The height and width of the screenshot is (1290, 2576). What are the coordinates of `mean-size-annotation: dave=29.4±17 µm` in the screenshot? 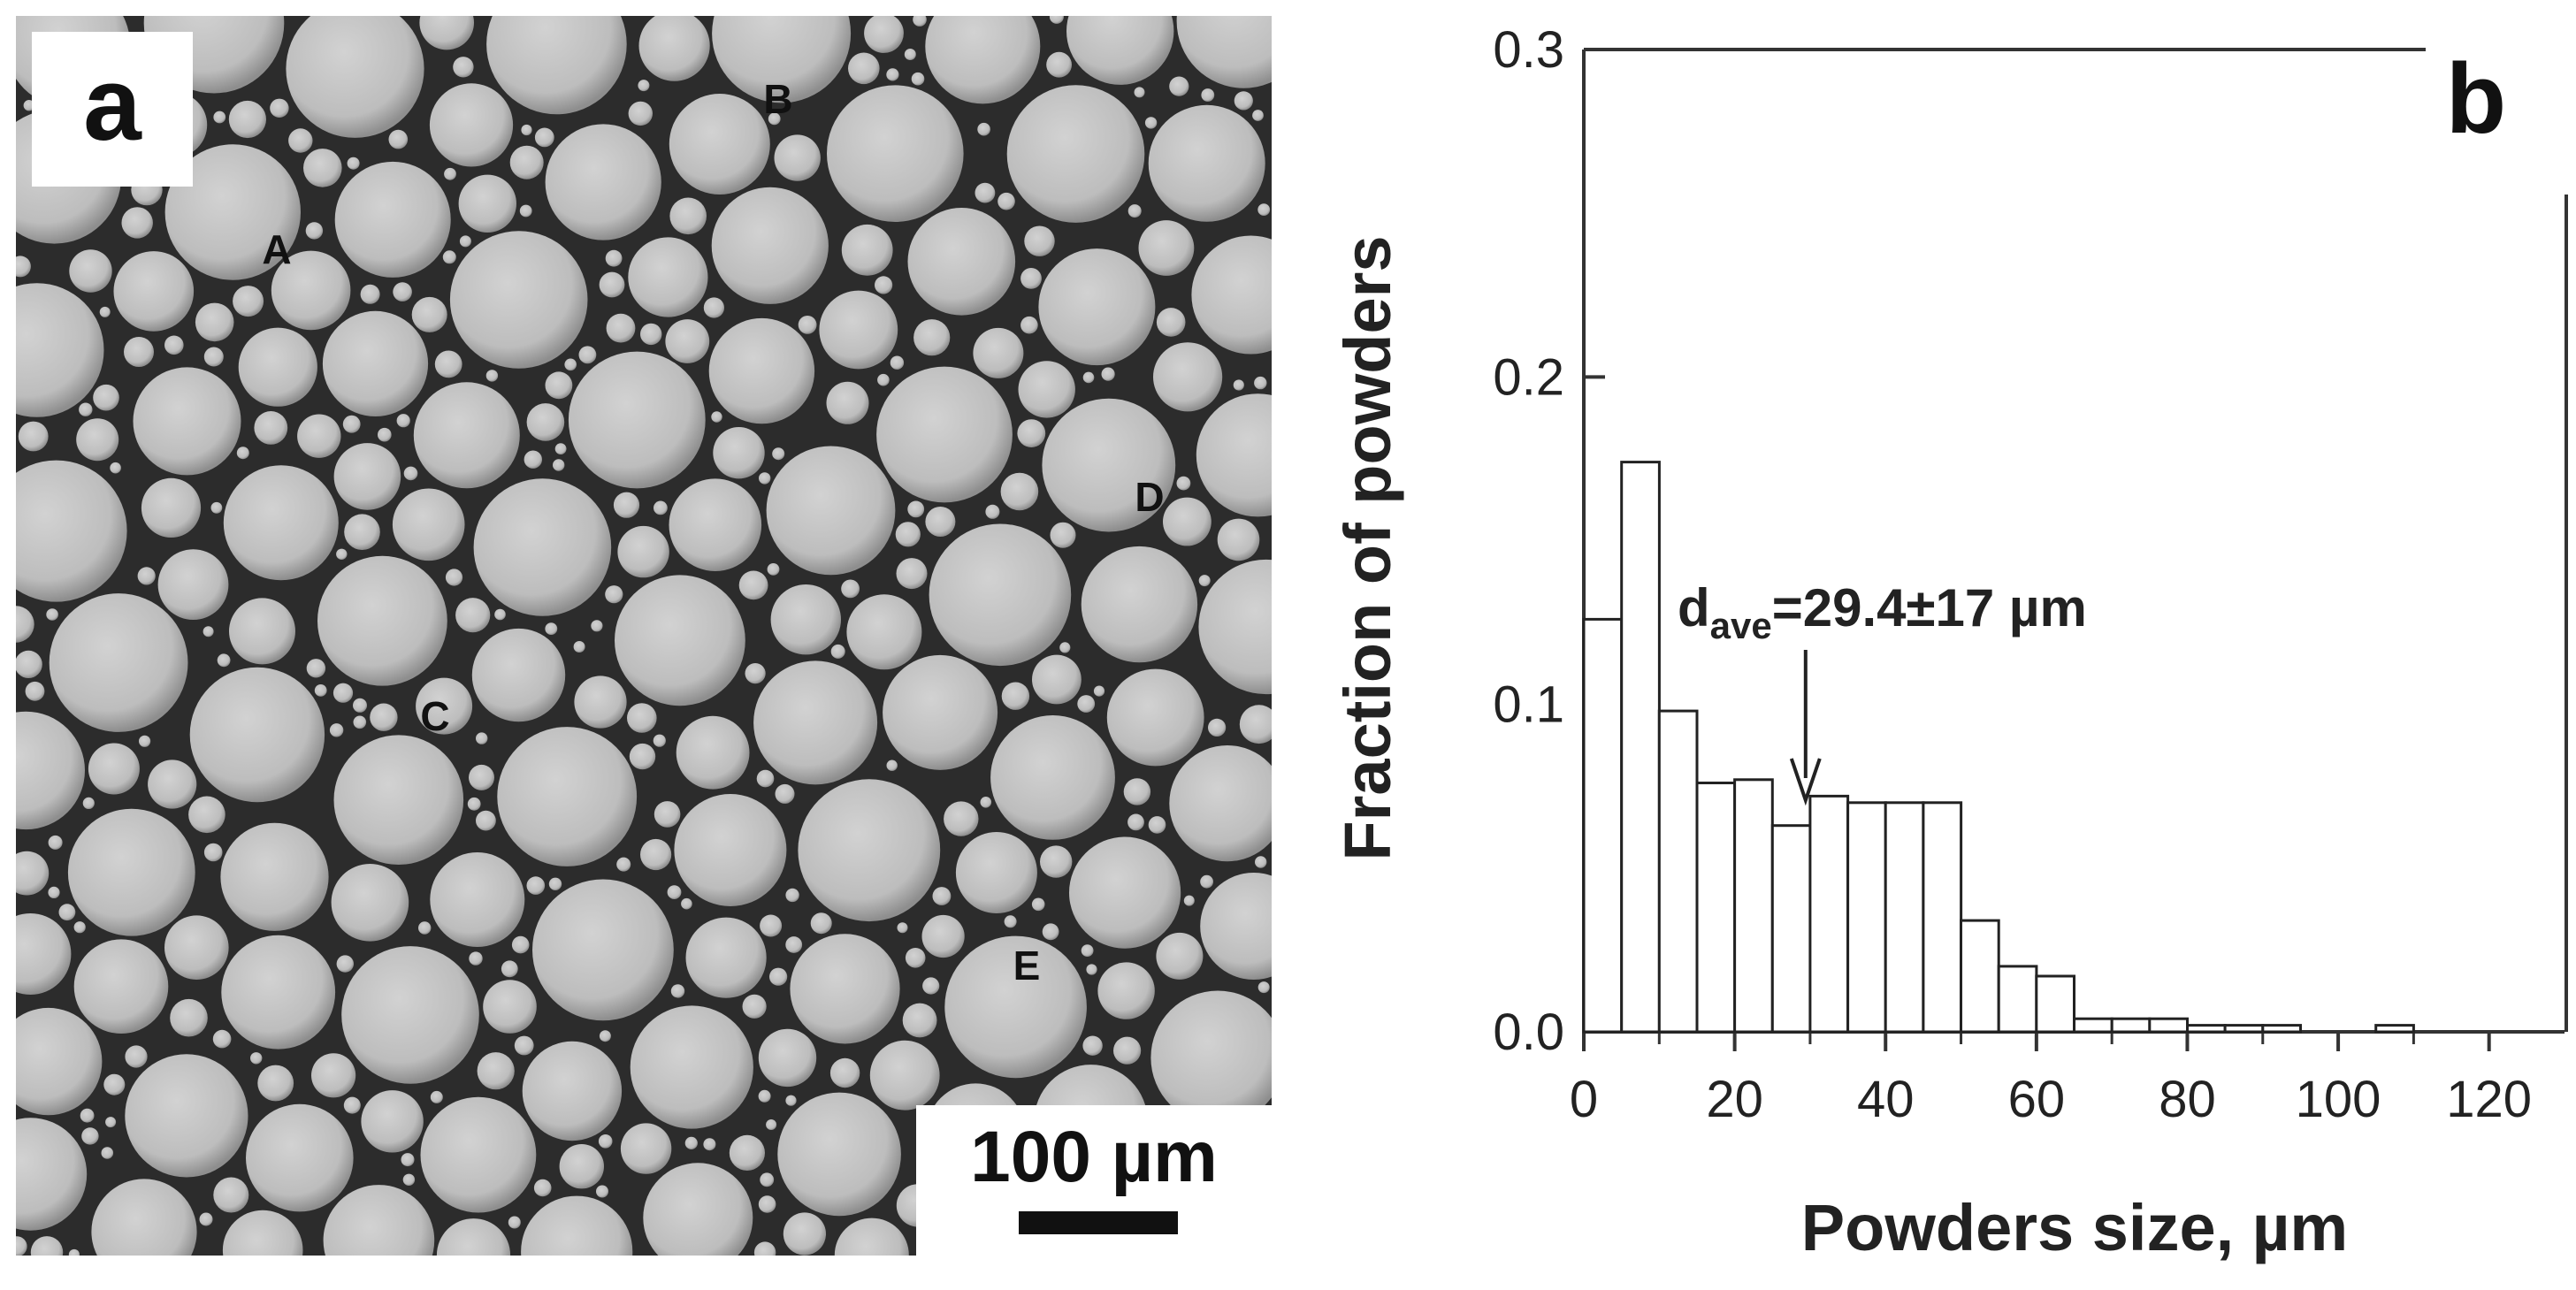 It's located at (1882, 612).